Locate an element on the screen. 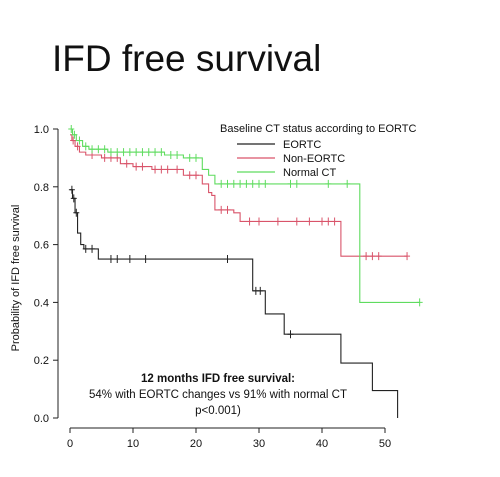 Image resolution: width=500 pixels, height=477 pixels. legend-label-eortc: EORTC is located at coordinates (302, 145).